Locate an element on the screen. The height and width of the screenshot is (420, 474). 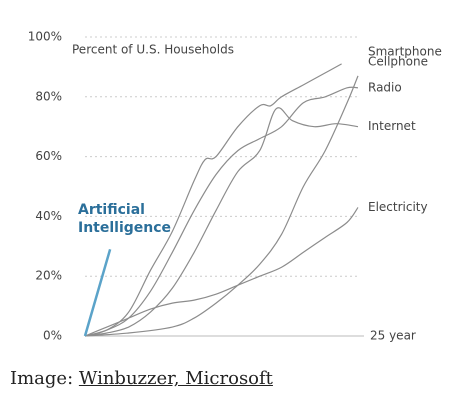
x-tick-label: 25 year is located at coordinates (393, 336).